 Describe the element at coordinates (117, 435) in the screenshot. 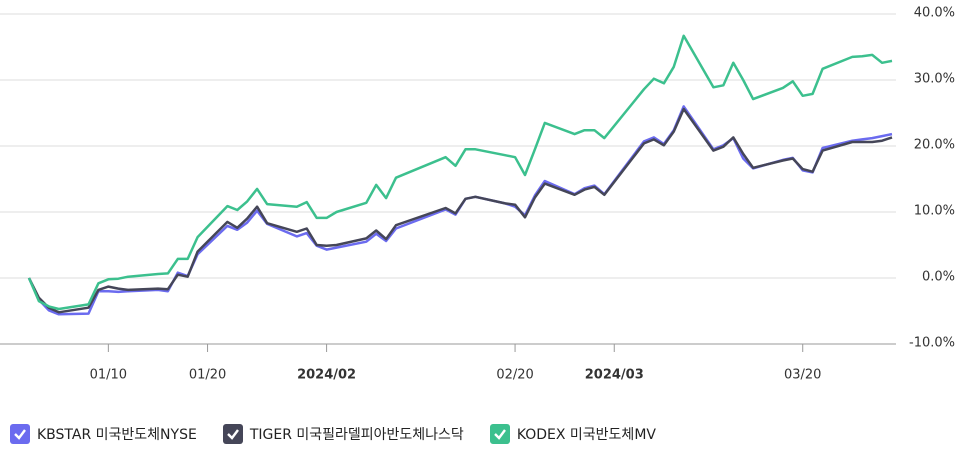

I see `legend-label: KBSTAR 미국반도체NYSE` at that location.